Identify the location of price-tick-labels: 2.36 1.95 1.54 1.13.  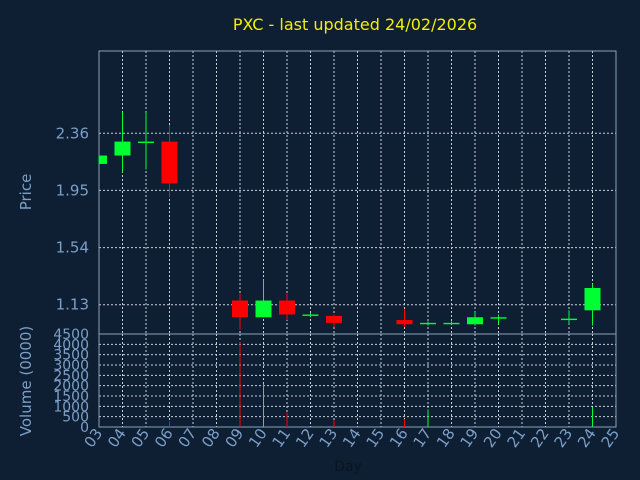
(72, 218).